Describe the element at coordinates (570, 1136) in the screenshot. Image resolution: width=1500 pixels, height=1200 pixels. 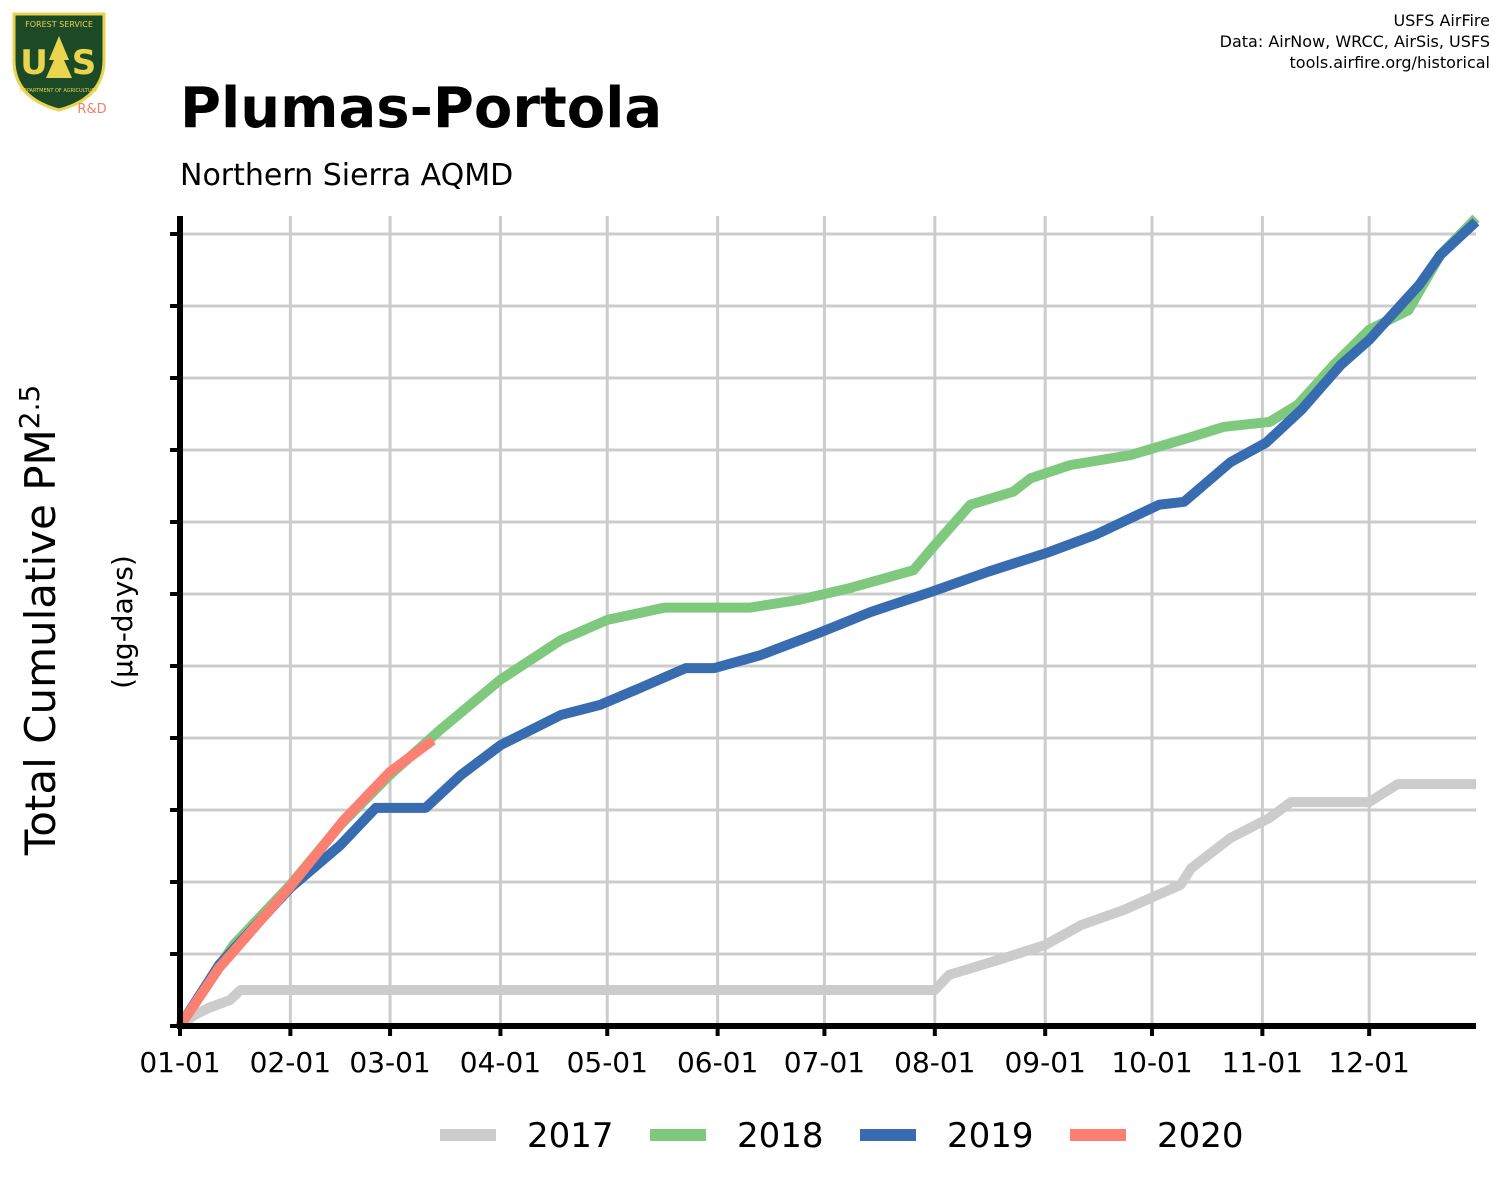
I see `legend-label: 2017` at that location.